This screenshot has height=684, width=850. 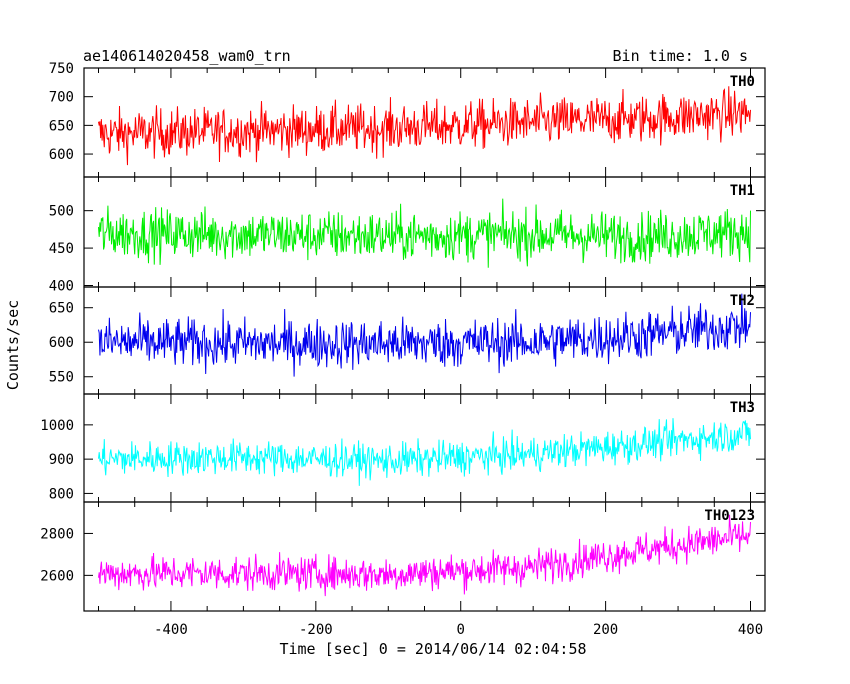 What do you see at coordinates (424, 126) in the screenshot?
I see `series-line-th0` at bounding box center [424, 126].